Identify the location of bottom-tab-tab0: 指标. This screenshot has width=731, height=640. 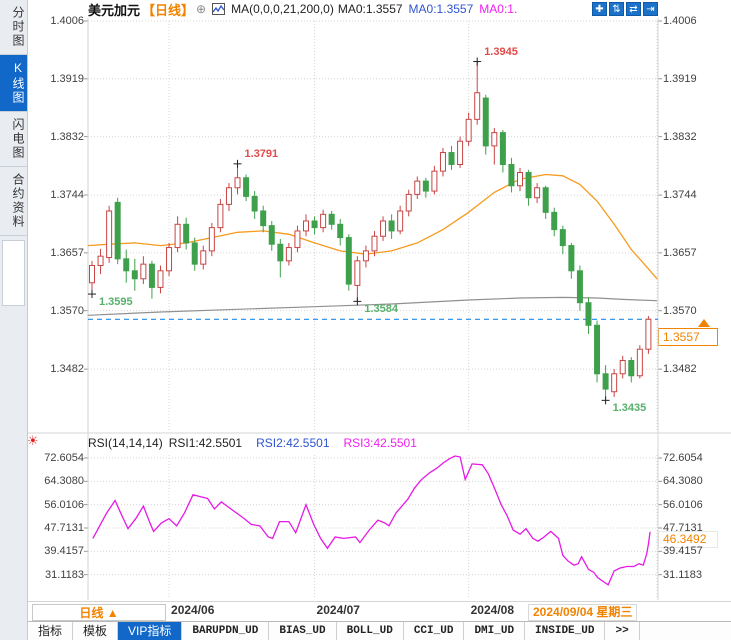
(51, 631).